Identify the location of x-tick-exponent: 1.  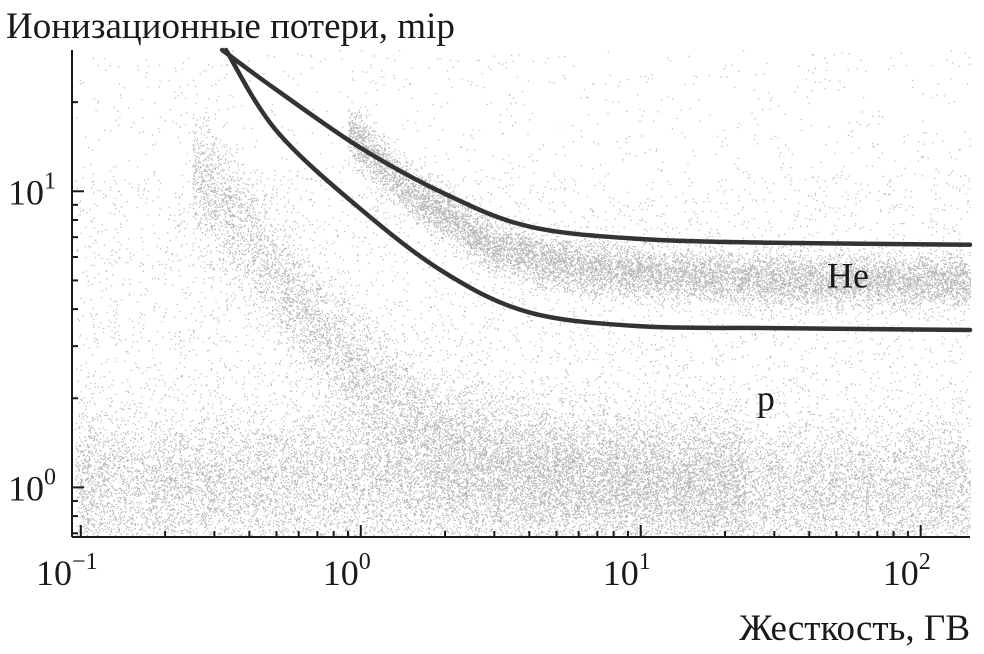
(645, 562).